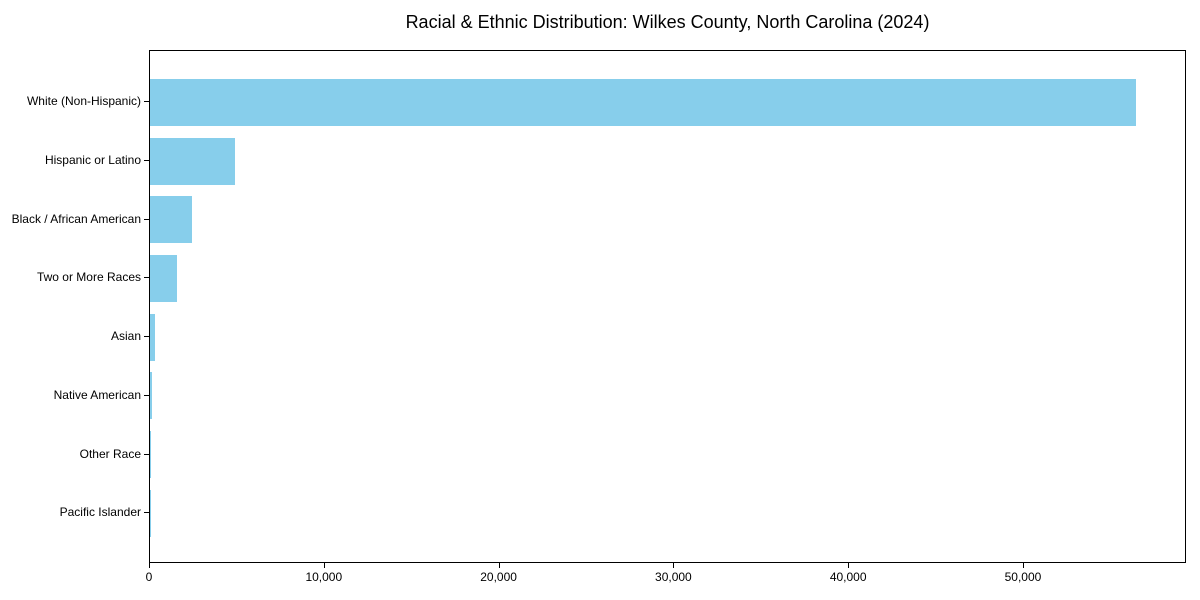 The image size is (1200, 600). I want to click on y-tick-label: Pacific Islander, so click(100, 512).